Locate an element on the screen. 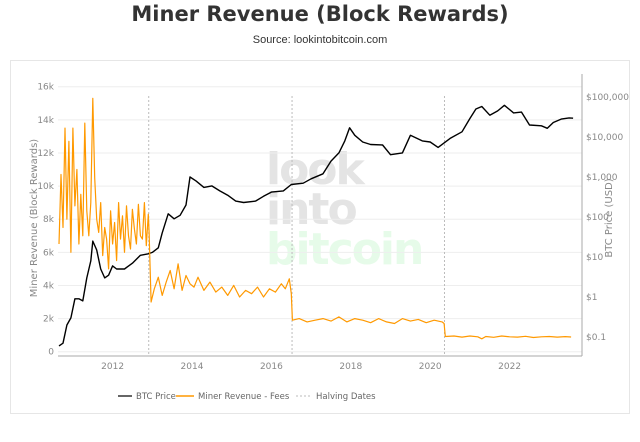 The width and height of the screenshot is (640, 442). x-tick-label: 2016 is located at coordinates (271, 367).